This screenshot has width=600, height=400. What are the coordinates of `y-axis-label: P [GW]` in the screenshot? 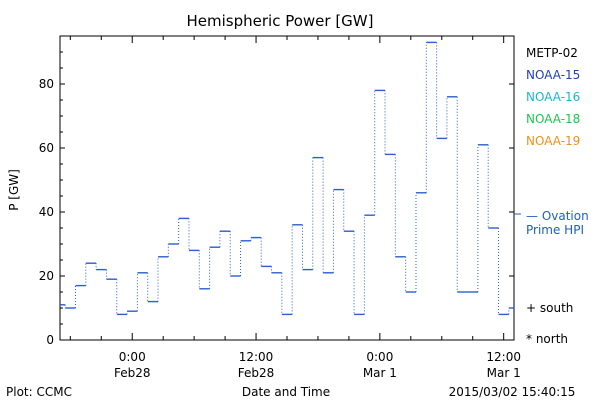 It's located at (14, 190).